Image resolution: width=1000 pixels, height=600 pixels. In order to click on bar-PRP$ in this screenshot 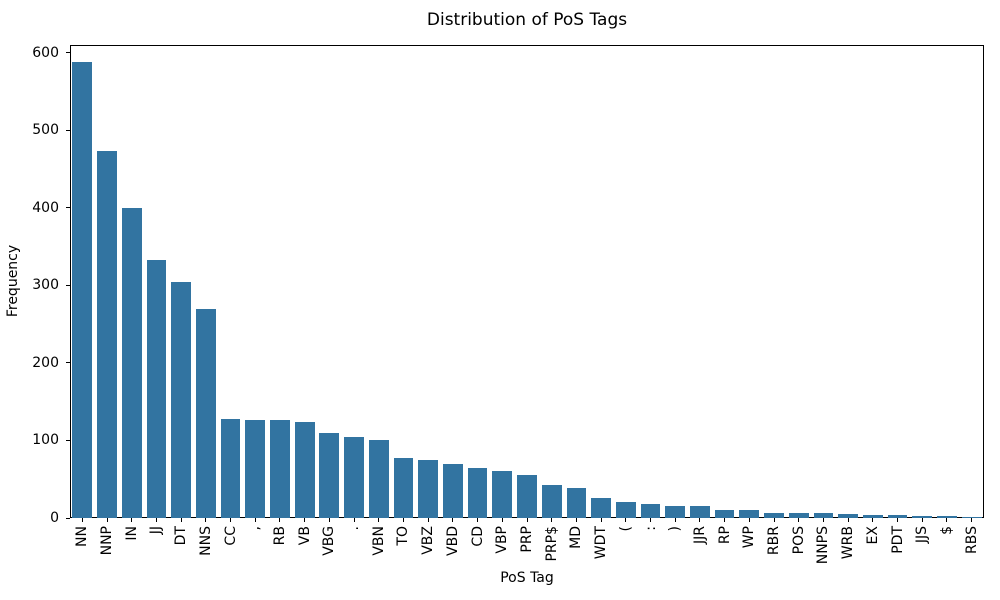, I will do `click(551, 501)`.